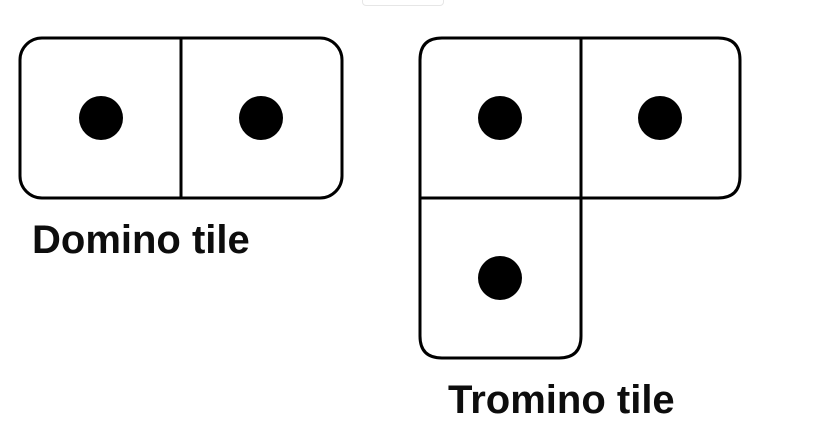 This screenshot has width=830, height=440. What do you see at coordinates (141, 240) in the screenshot?
I see `domino-caption: Domino tile` at bounding box center [141, 240].